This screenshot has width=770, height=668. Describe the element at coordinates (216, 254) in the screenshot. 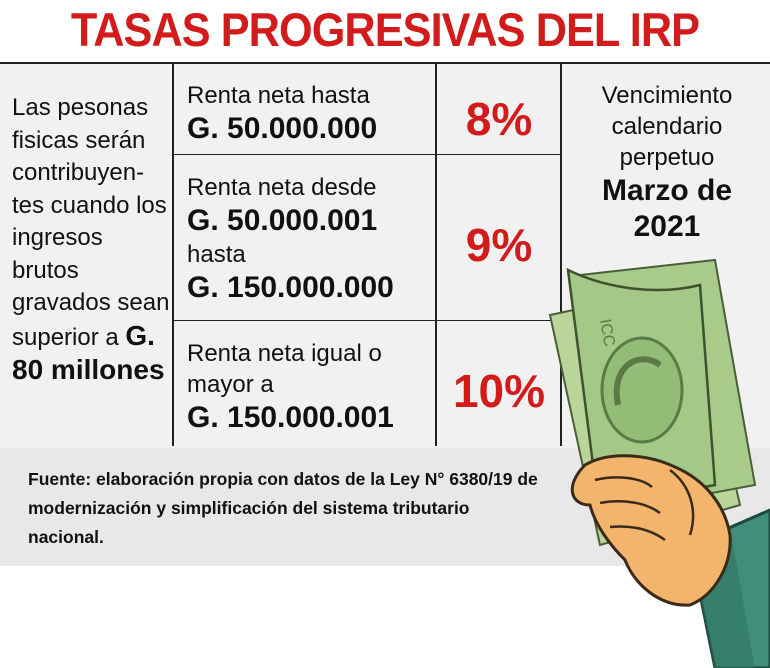

I see `bracket-2-to-label: hasta` at that location.